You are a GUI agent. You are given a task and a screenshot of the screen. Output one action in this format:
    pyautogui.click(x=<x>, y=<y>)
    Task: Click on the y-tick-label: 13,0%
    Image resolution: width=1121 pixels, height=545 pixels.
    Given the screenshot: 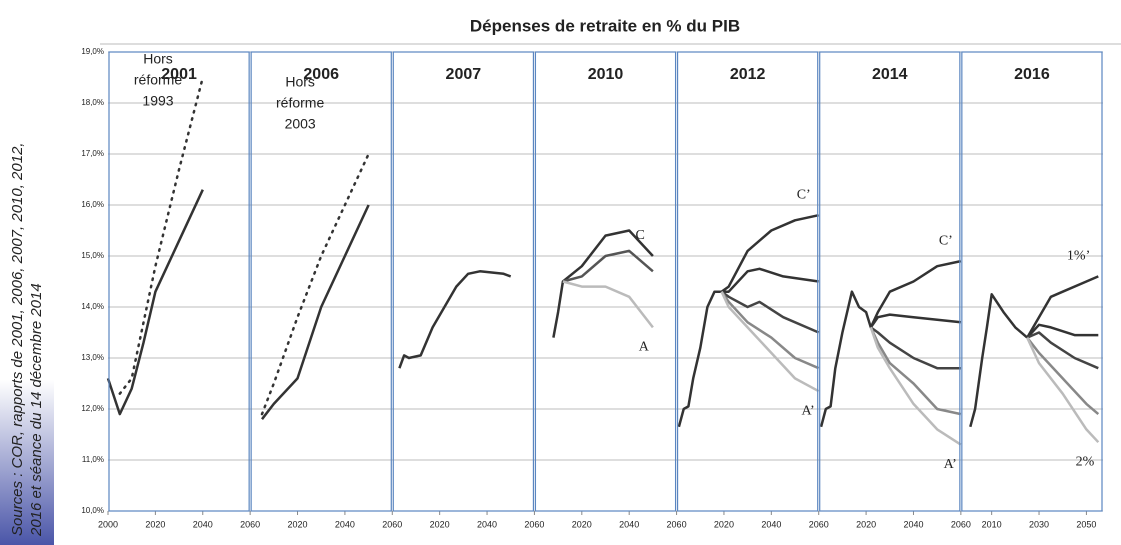 What is the action you would take?
    pyautogui.click(x=92, y=357)
    